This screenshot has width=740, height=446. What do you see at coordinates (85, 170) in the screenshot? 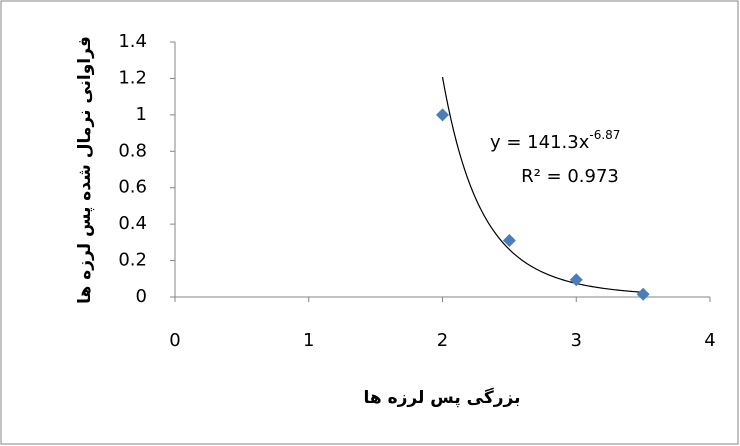
I see `y-axis-title: فراوانی نرمال شده پس لرزه ها` at bounding box center [85, 170].